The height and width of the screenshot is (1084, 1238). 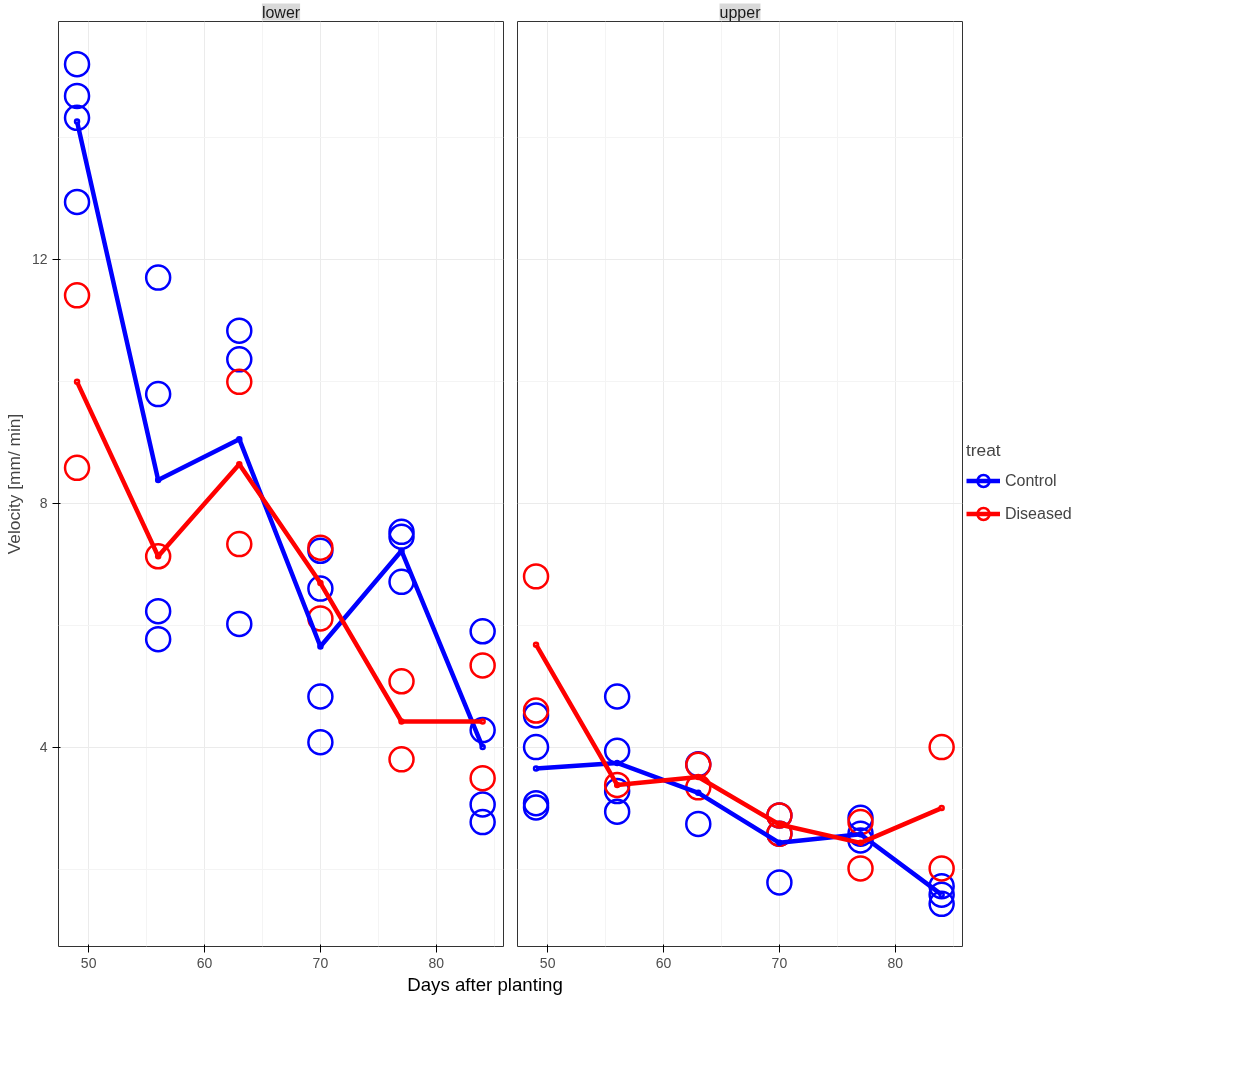 I want to click on y-tick-label: 4, so click(x=43, y=747).